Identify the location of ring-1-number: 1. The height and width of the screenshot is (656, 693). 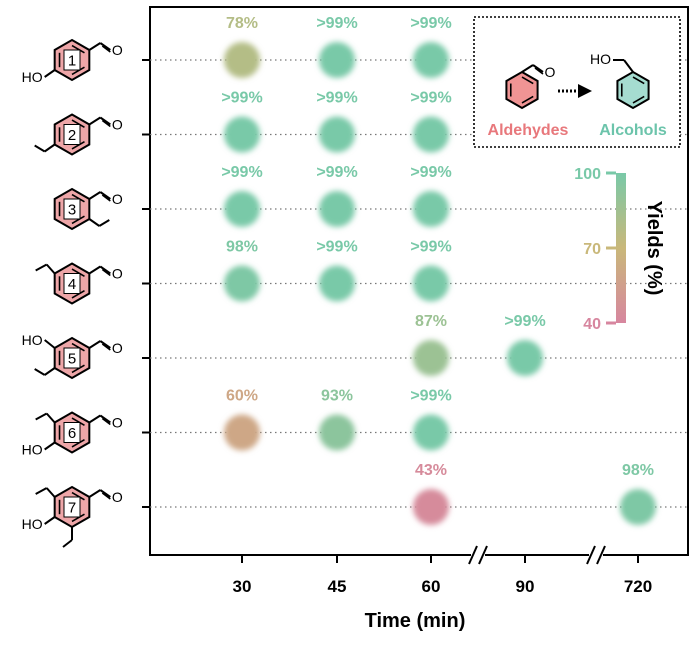
(72, 61).